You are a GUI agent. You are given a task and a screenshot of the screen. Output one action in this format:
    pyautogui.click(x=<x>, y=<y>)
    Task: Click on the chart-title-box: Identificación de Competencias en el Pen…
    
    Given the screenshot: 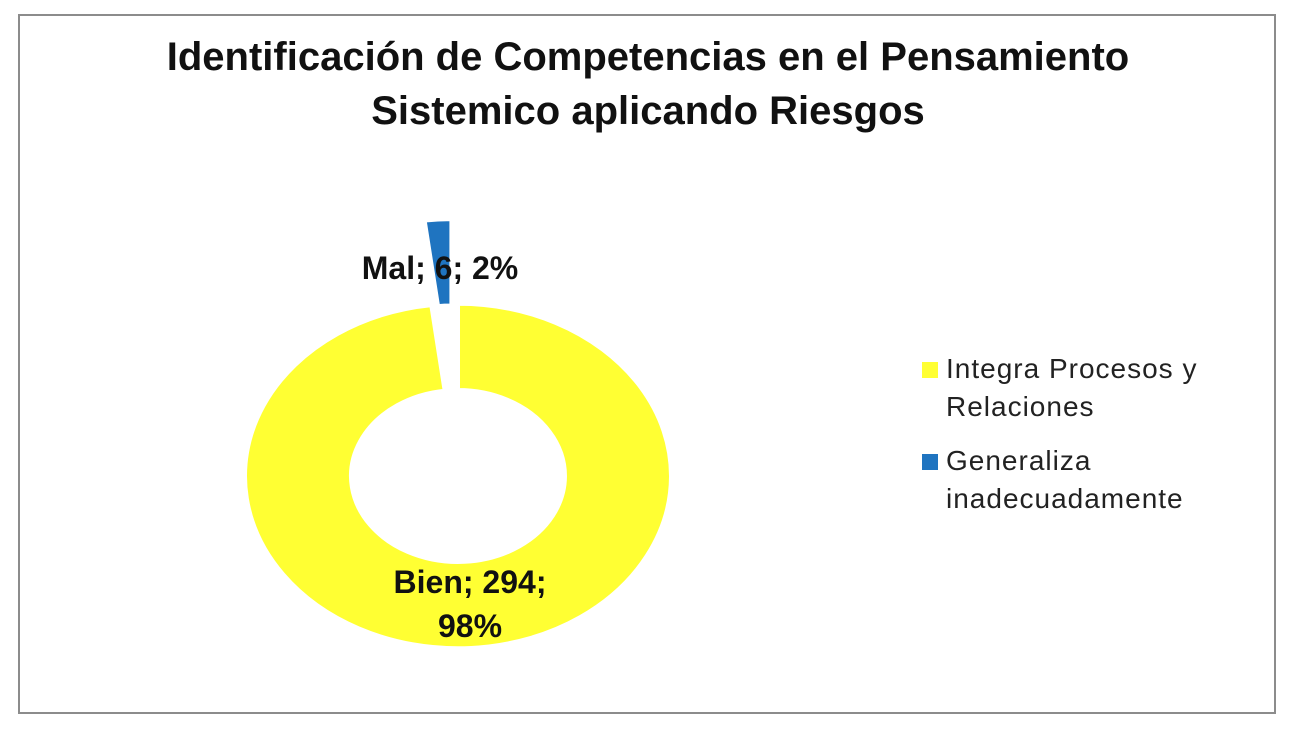 What is the action you would take?
    pyautogui.click(x=648, y=84)
    